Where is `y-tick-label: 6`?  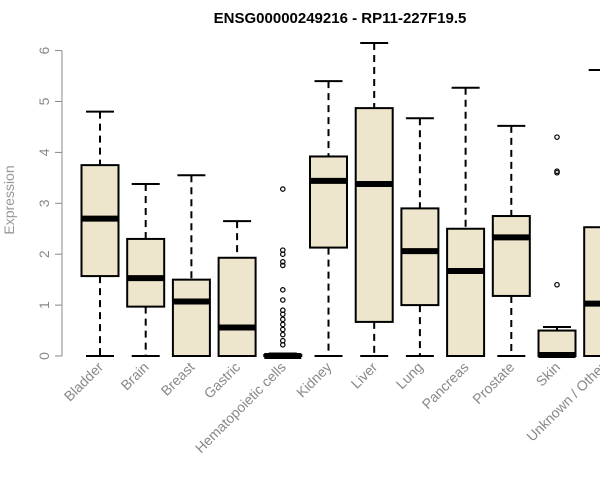 y-tick-label: 6 is located at coordinates (44, 50).